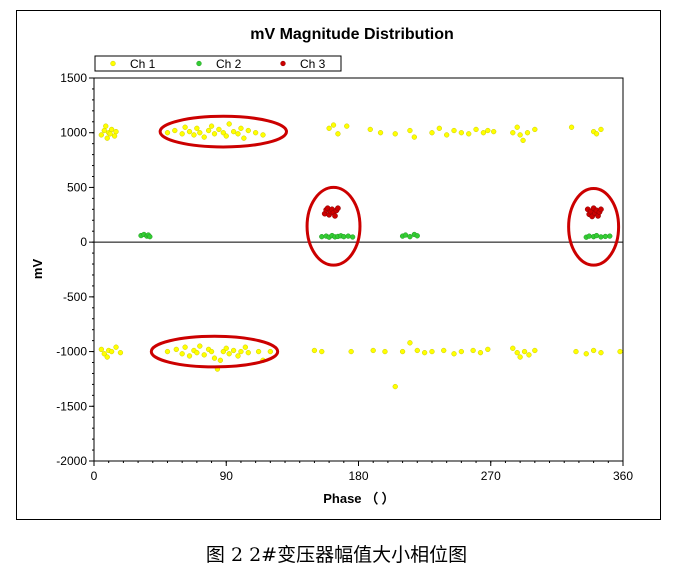 The image size is (673, 573). What do you see at coordinates (352, 34) in the screenshot?
I see `chart-title: mV Magnitude Distribution` at bounding box center [352, 34].